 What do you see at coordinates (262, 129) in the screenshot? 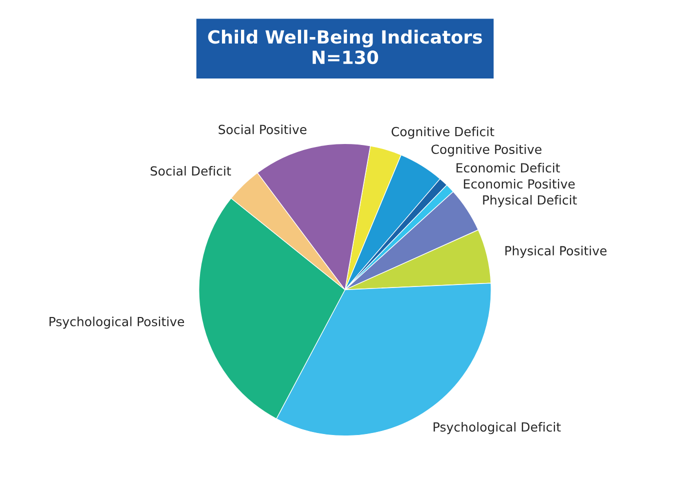
I see `slice-label: Social Positive` at bounding box center [262, 129].